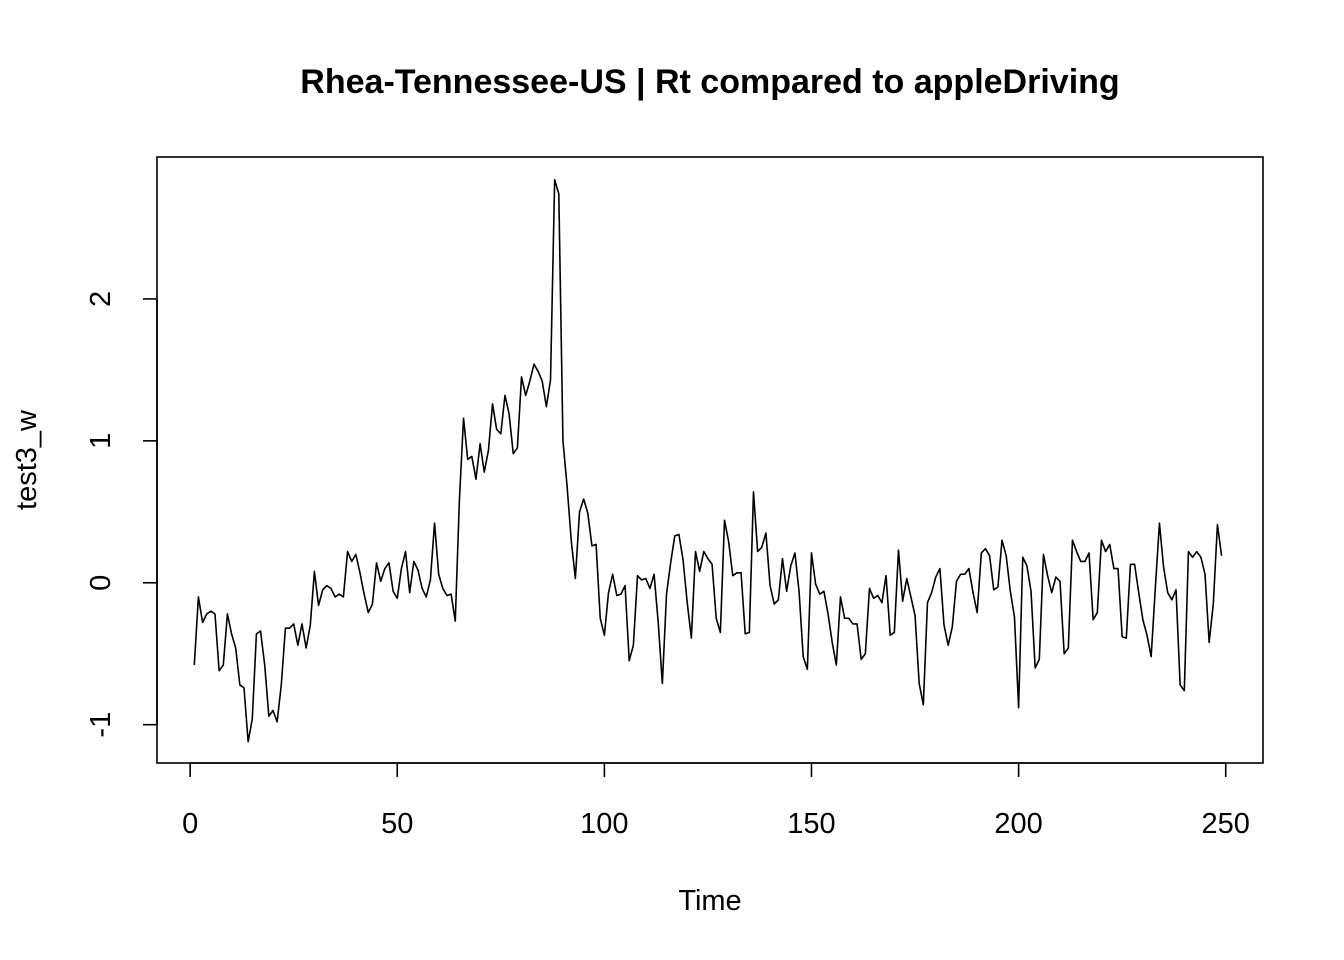 Image resolution: width=1344 pixels, height=960 pixels. What do you see at coordinates (101, 583) in the screenshot?
I see `y-tick-label: 0` at bounding box center [101, 583].